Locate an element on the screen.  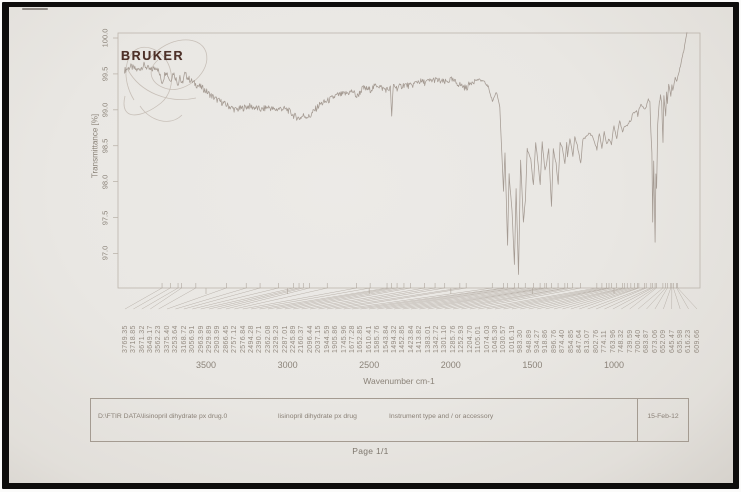
peak-label: 3769.35 is located at coordinates (125, 339).